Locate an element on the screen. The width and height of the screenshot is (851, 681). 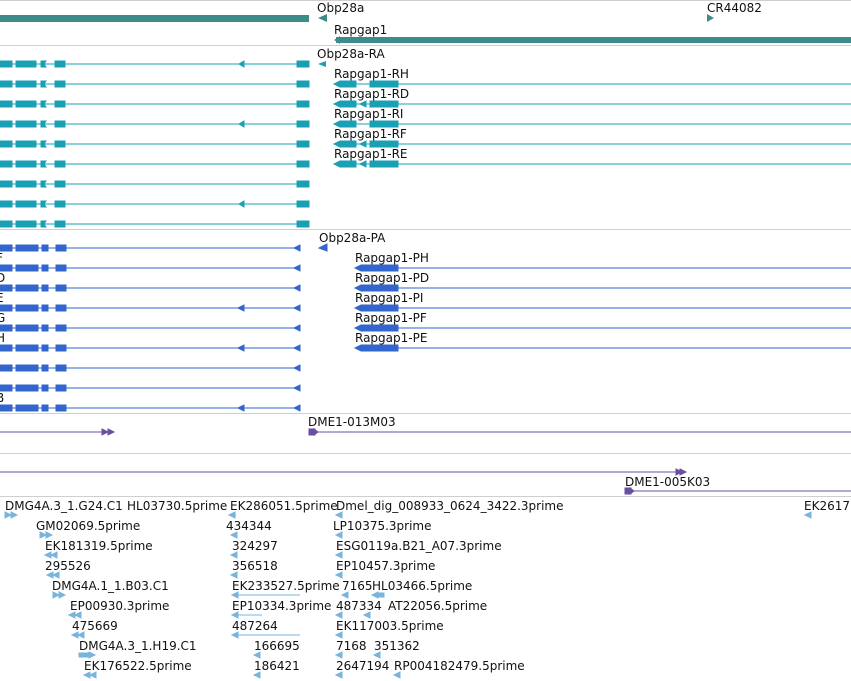
est-label: 487334 is located at coordinates (359, 606).